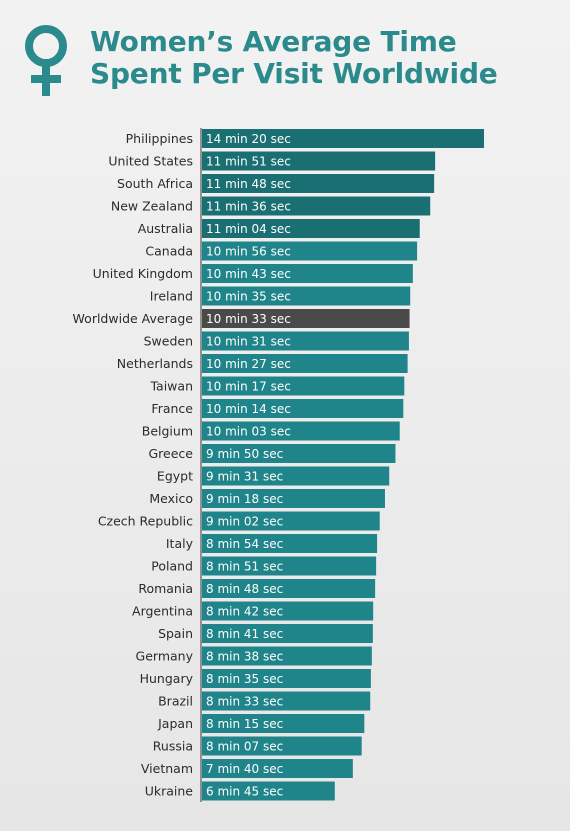 The width and height of the screenshot is (570, 831). What do you see at coordinates (299, 453) in the screenshot?
I see `bar-greece` at bounding box center [299, 453].